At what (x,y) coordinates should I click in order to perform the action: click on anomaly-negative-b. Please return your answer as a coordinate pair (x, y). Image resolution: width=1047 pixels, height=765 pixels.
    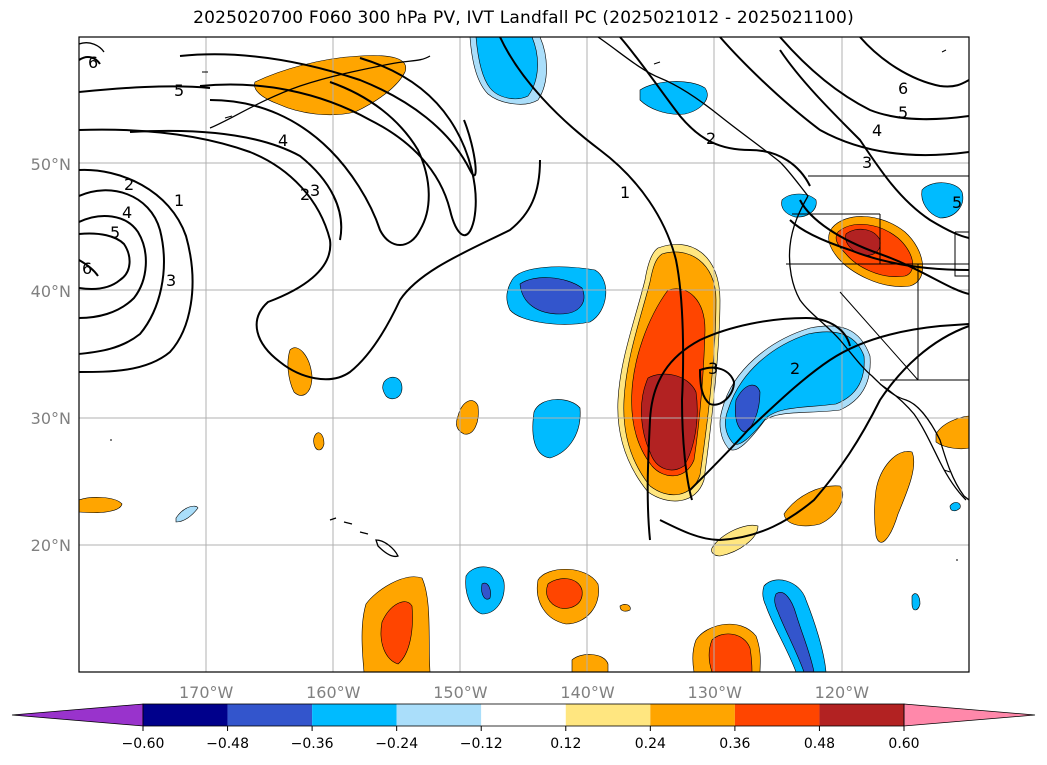
    Looking at the image, I should click on (556, 429).